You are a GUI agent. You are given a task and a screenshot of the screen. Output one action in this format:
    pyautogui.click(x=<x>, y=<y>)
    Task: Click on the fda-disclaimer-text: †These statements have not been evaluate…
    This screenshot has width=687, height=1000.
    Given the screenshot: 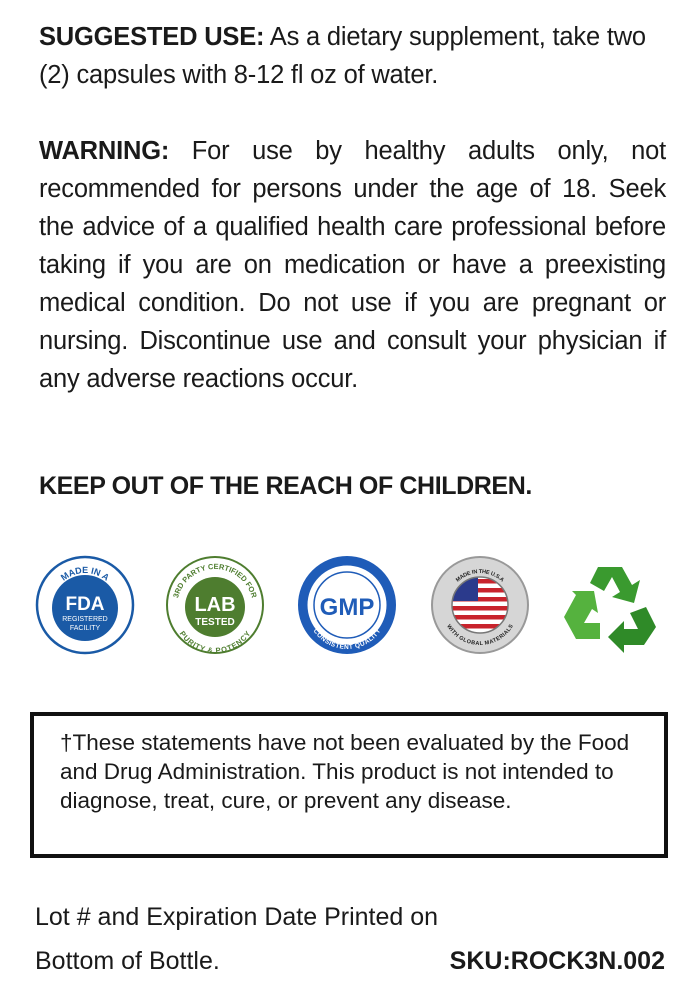 What is the action you would take?
    pyautogui.click(x=345, y=771)
    